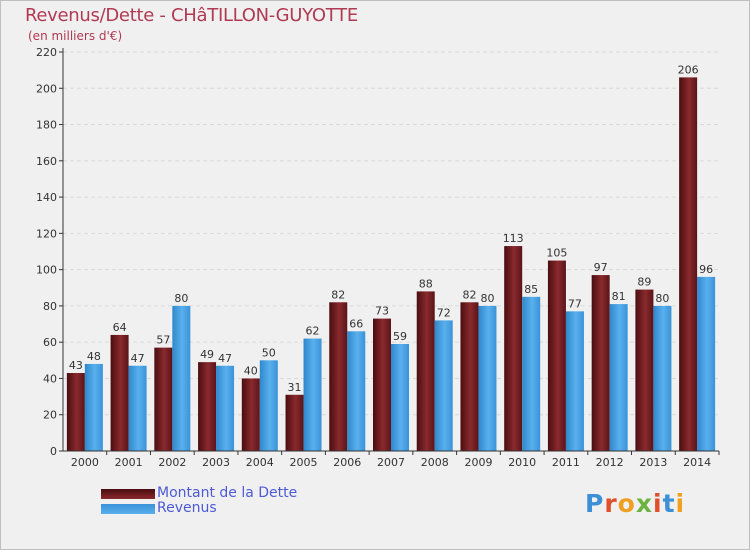 The image size is (750, 550). Describe the element at coordinates (120, 327) in the screenshot. I see `data-label-dette: 64` at that location.